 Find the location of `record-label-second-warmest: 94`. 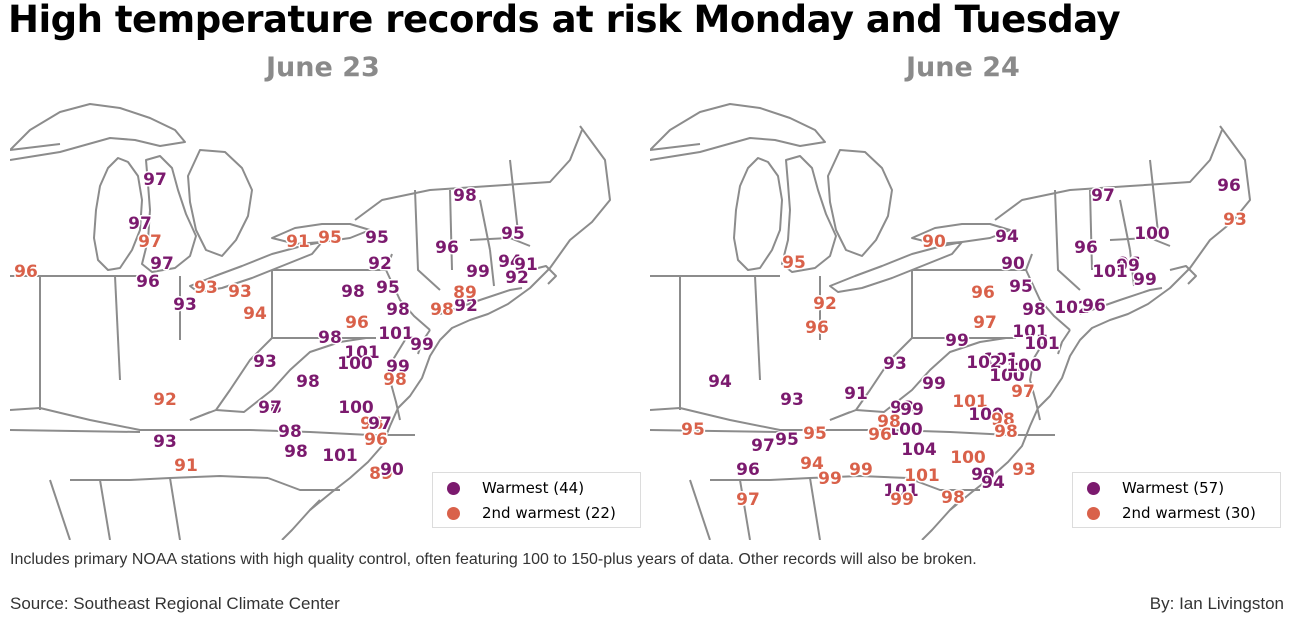

record-label-second-warmest: 94 is located at coordinates (255, 314).